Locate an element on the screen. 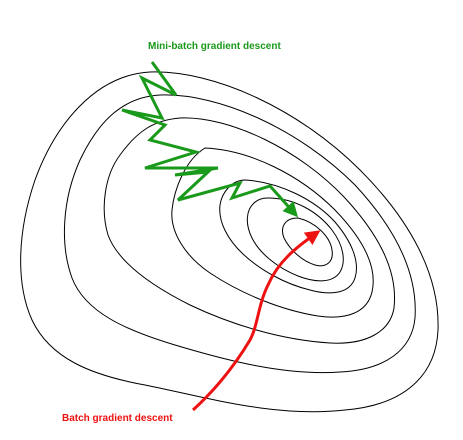 The height and width of the screenshot is (440, 463). mini-batch-path is located at coordinates (210, 139).